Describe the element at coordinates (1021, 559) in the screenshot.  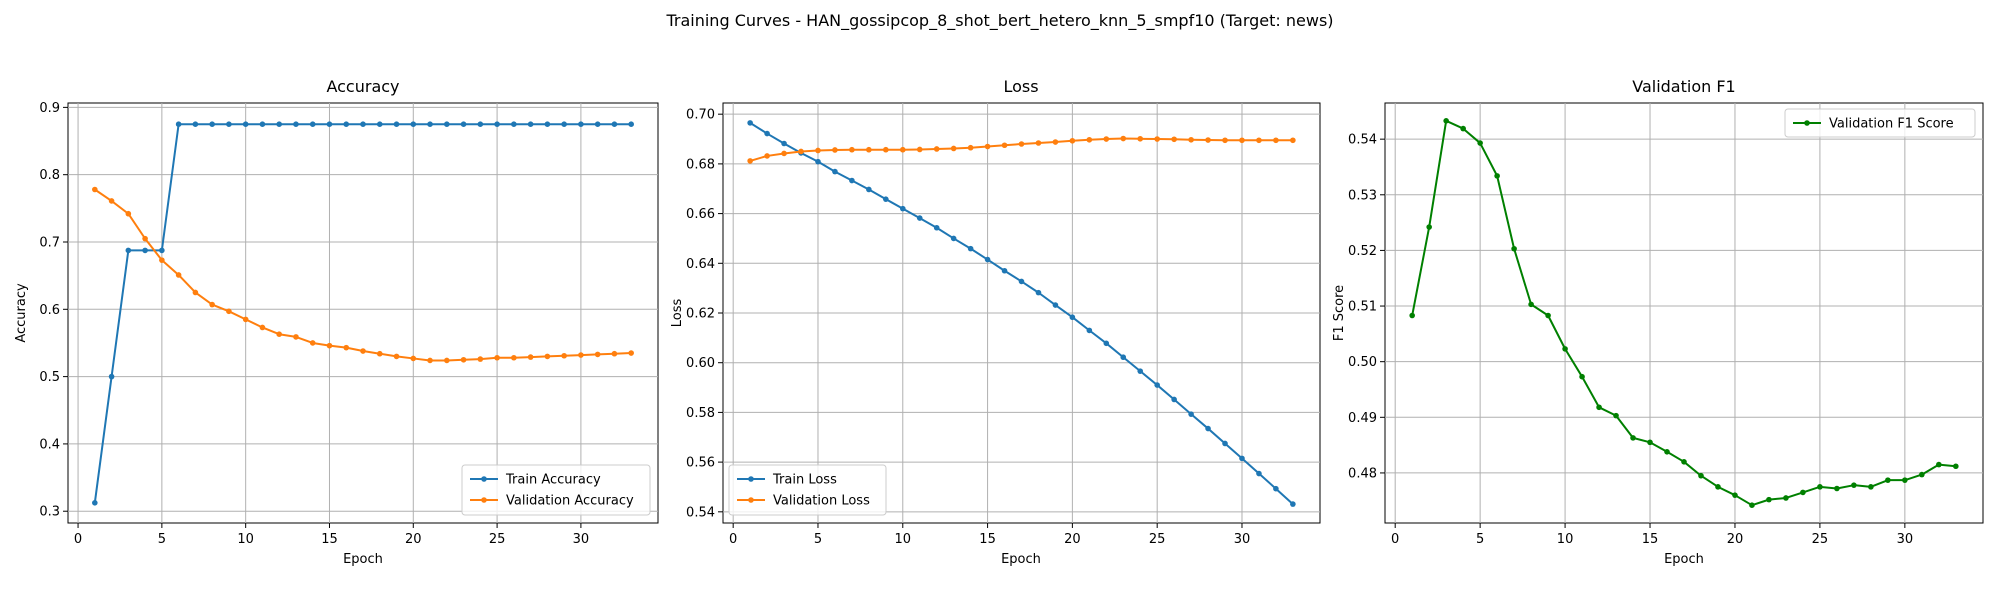
I see `loss-x-axis-label: Epoch` at that location.